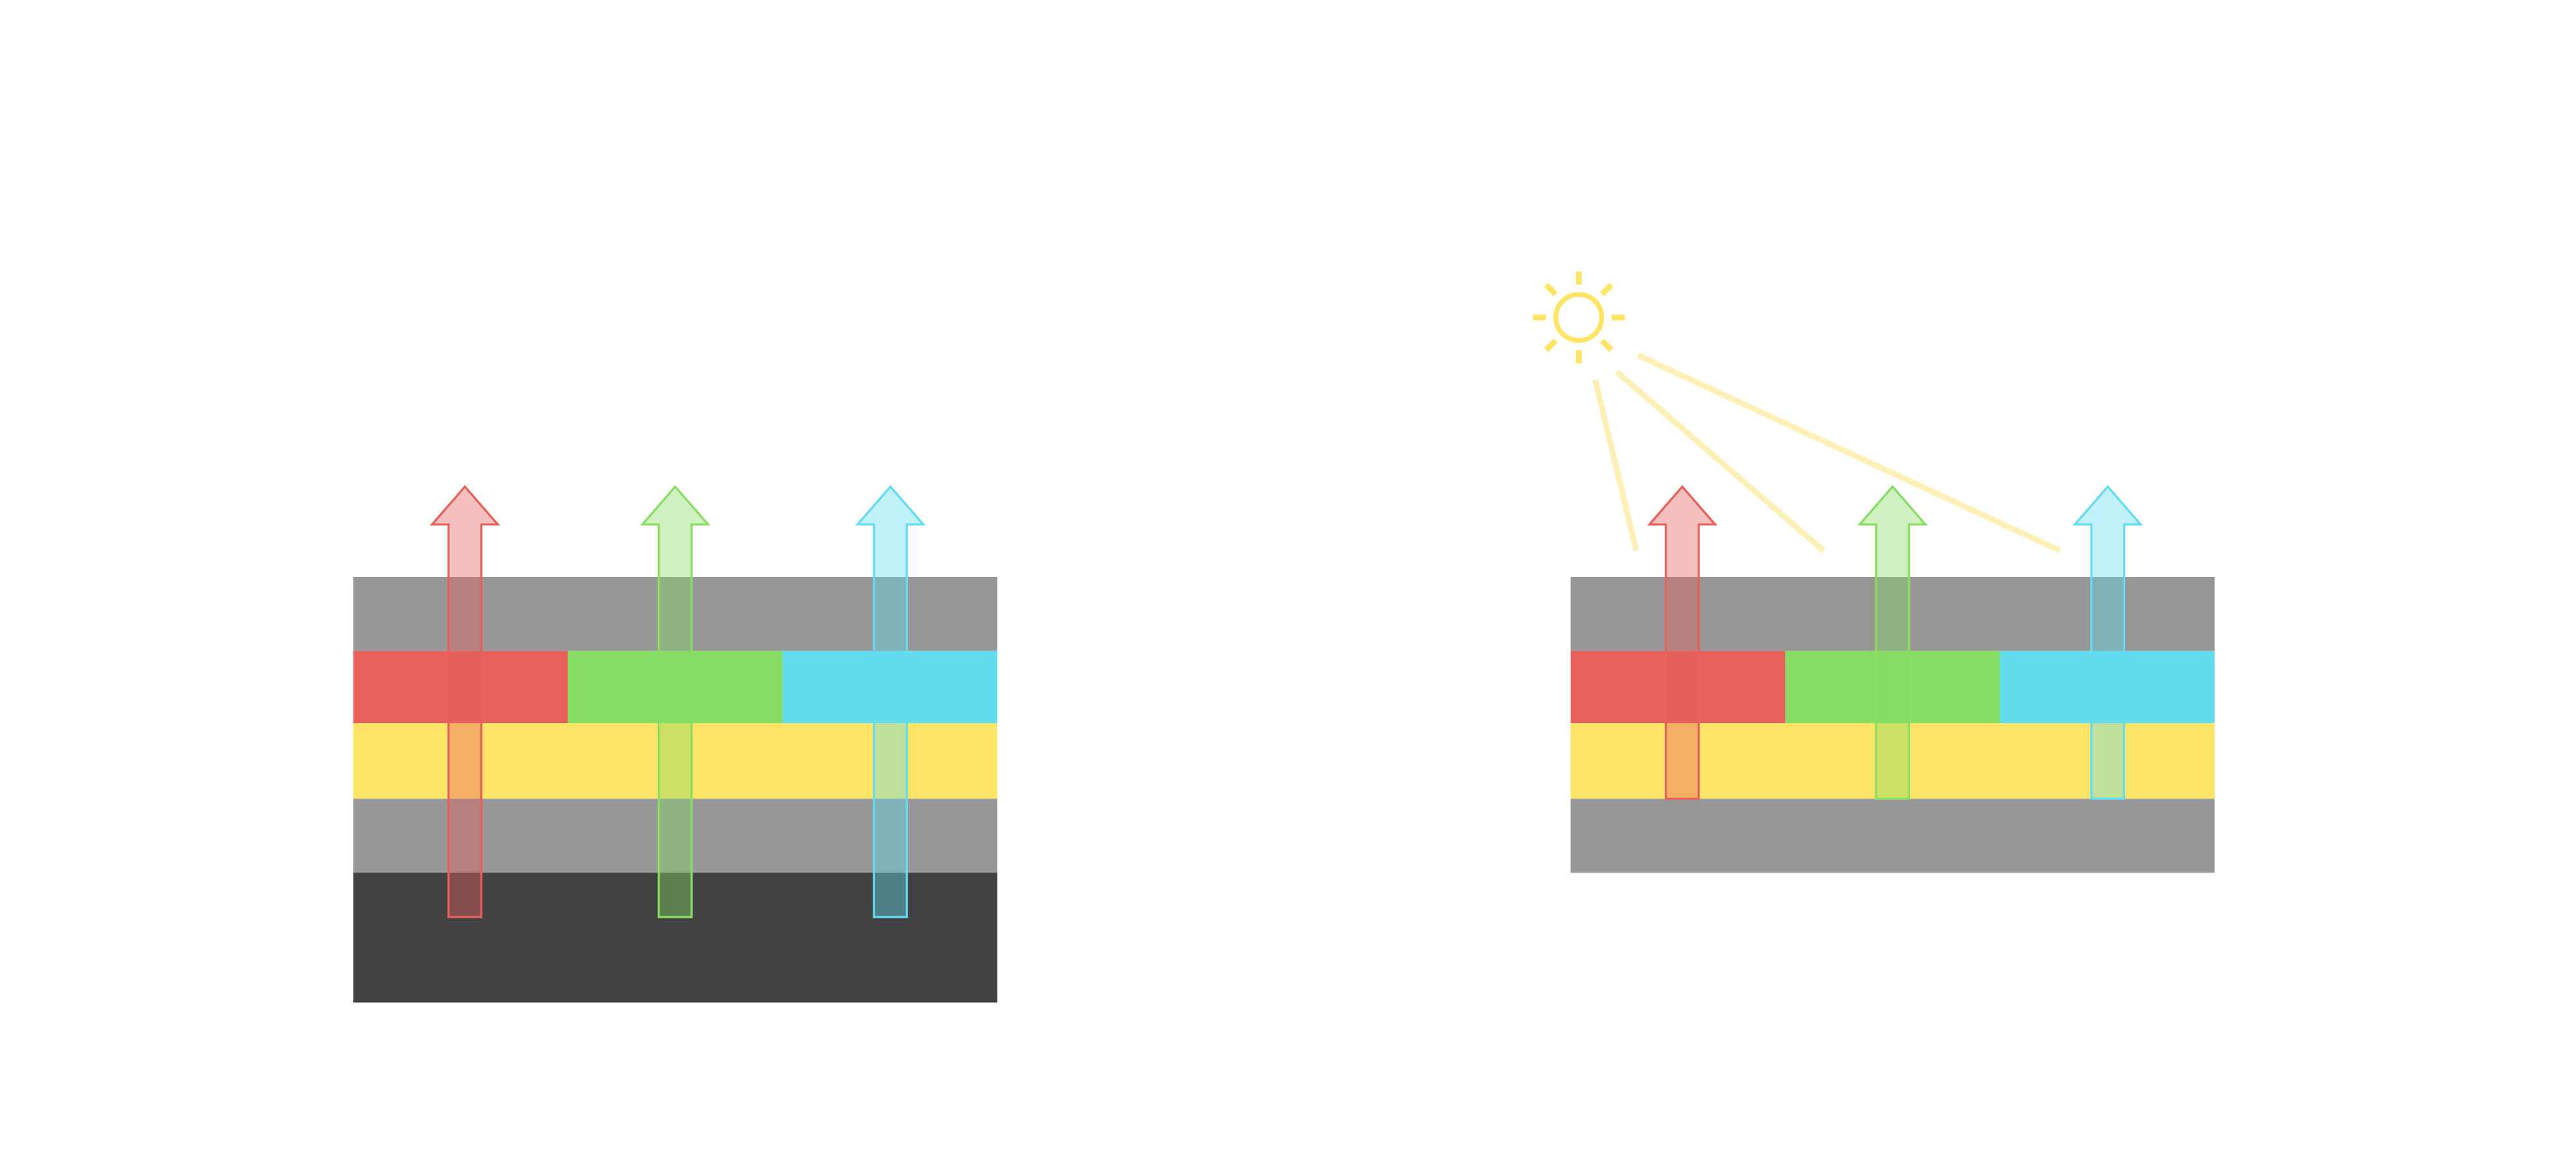 The height and width of the screenshot is (1154, 2576). I want to click on sun-disc, so click(1579, 317).